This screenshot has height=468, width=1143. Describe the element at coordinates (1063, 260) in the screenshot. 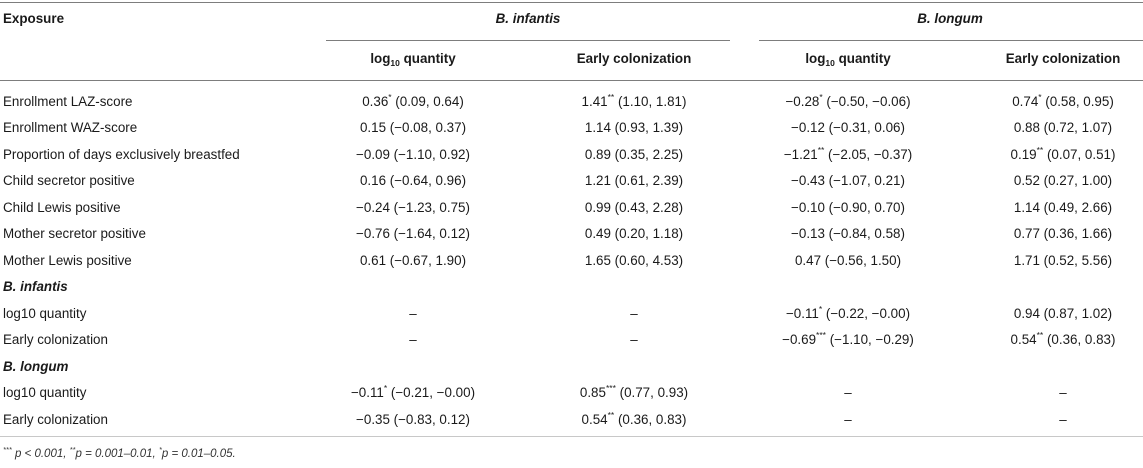

I see `cell-longum-early: 1.71 (0.52, 5.56)` at that location.